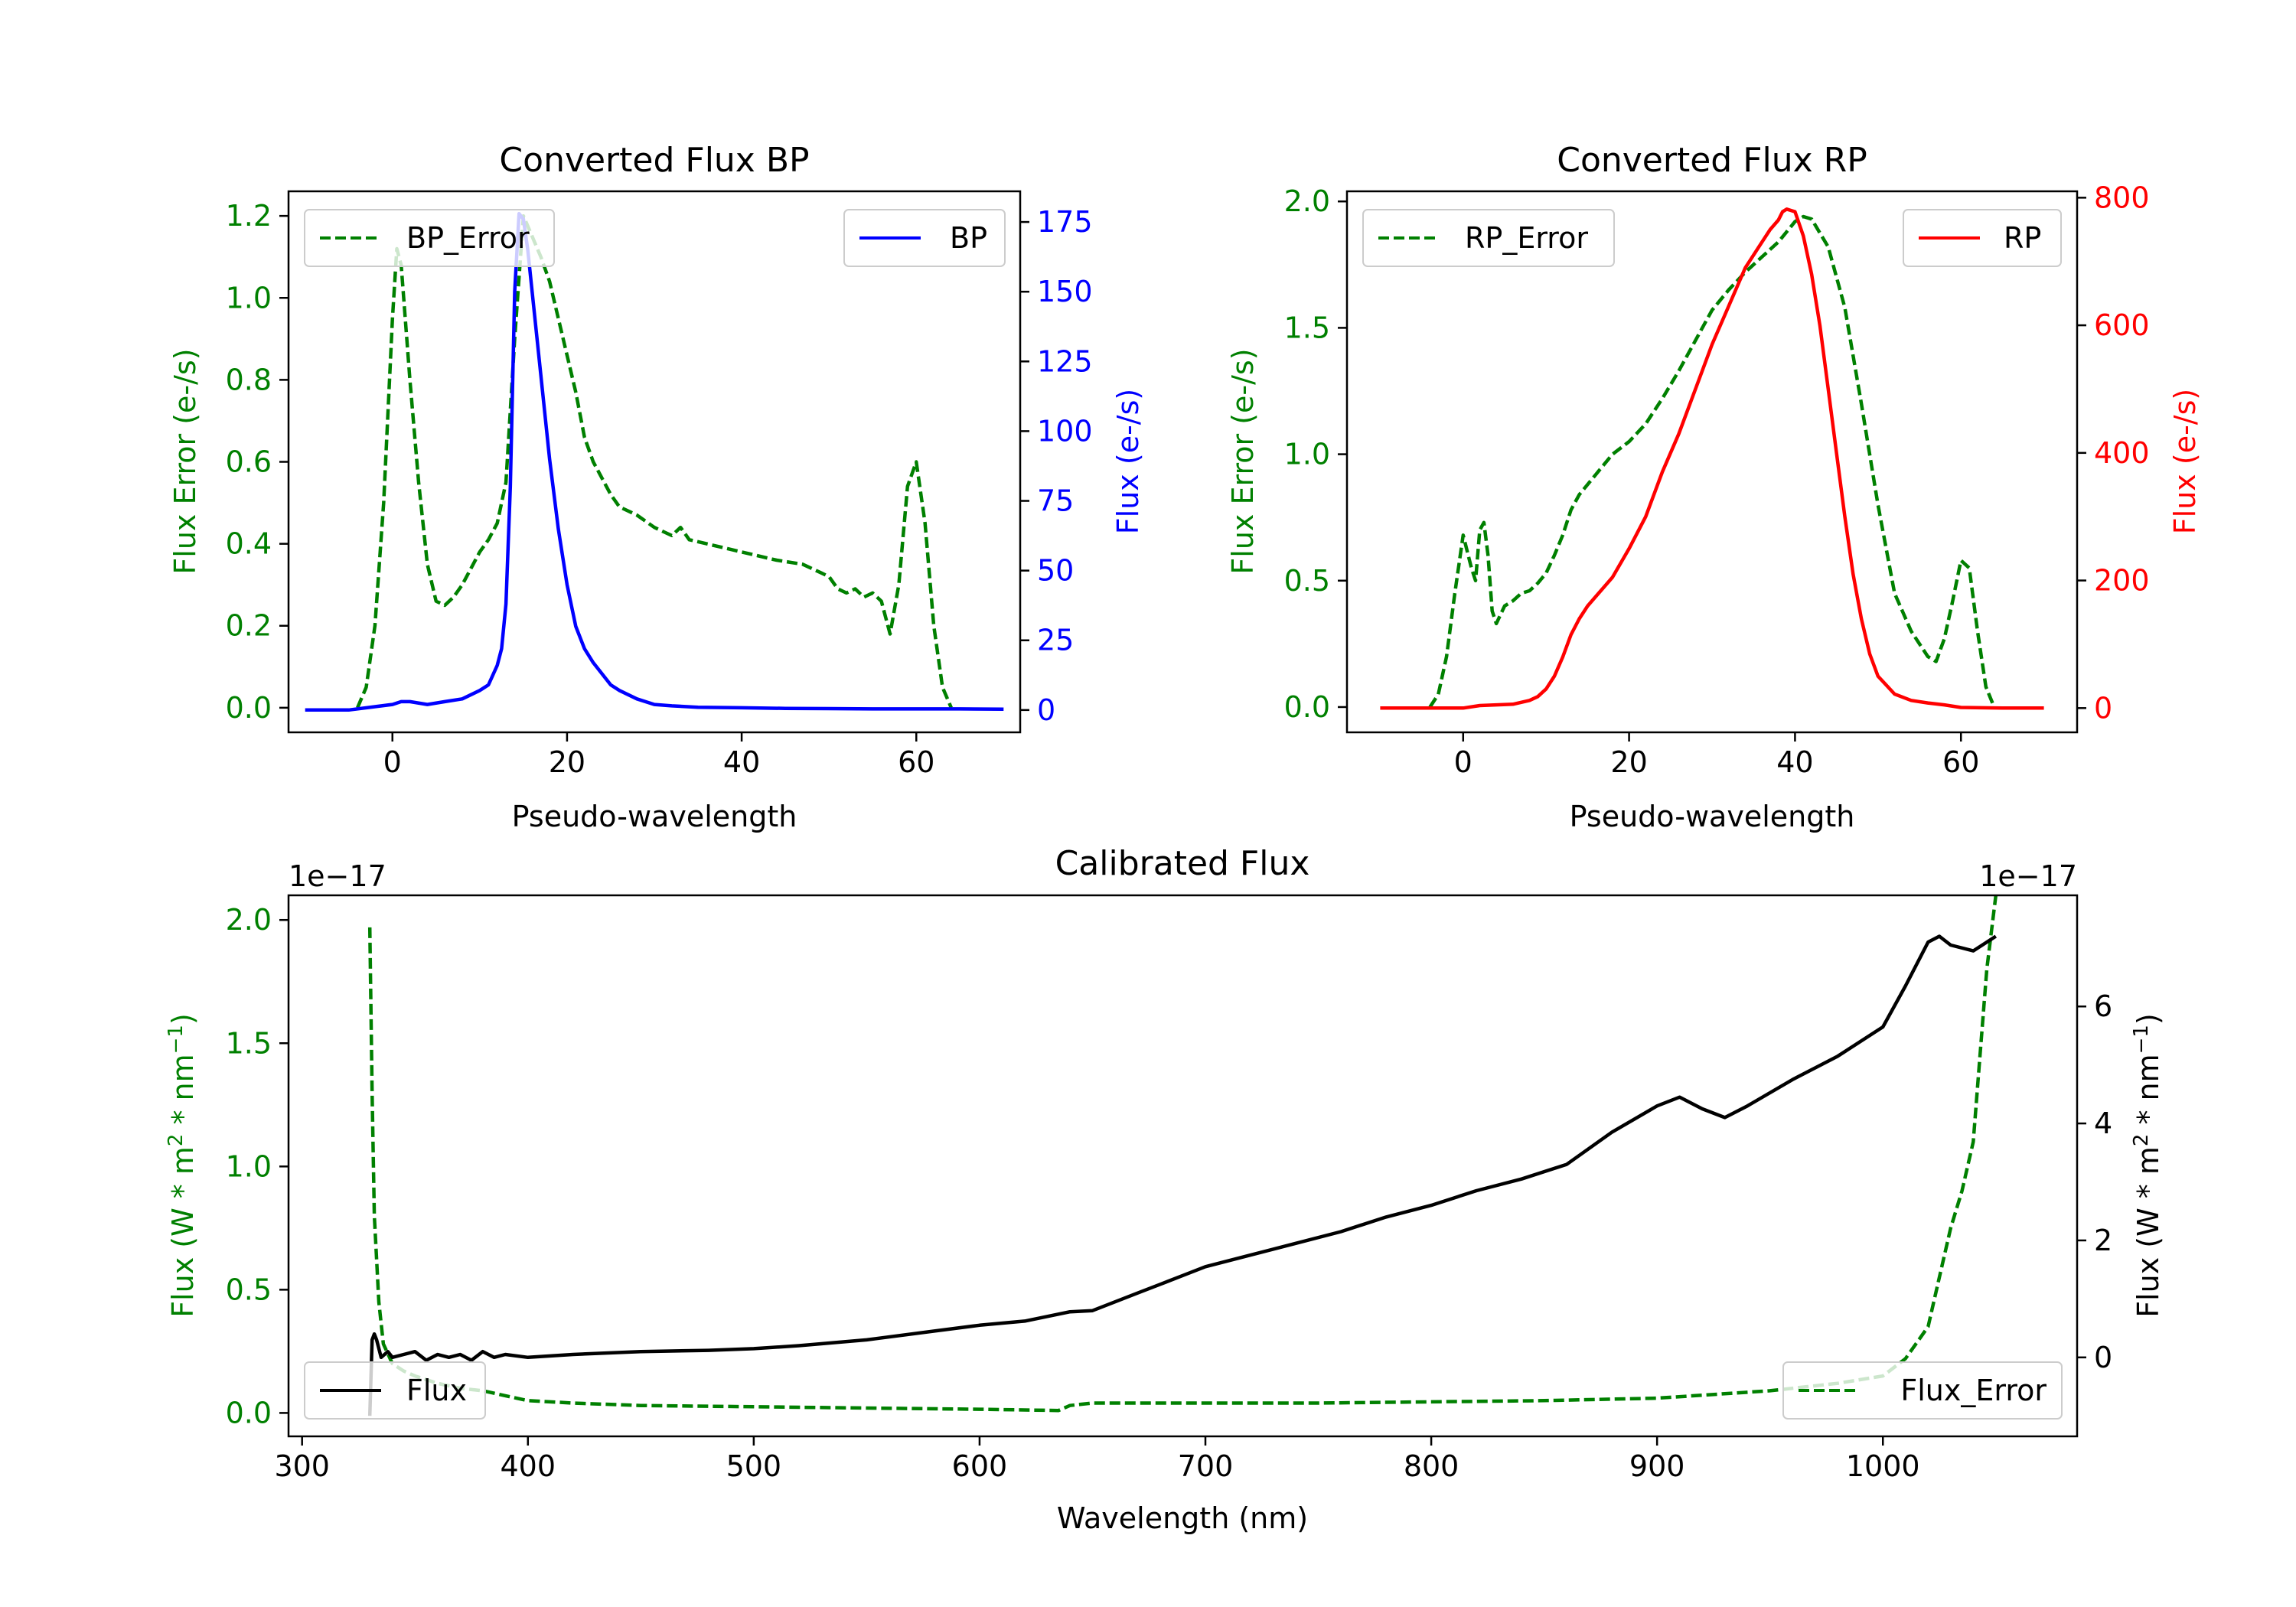 The image size is (2296, 1607). What do you see at coordinates (468, 238) in the screenshot?
I see `bp-error-legend-label: BP_Error` at bounding box center [468, 238].